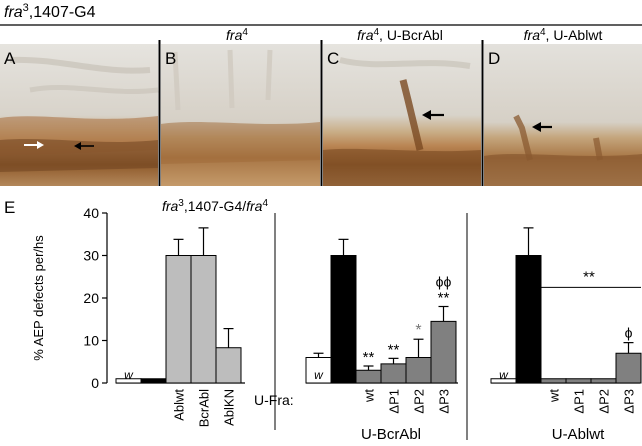 The image size is (642, 446). Describe the element at coordinates (91, 341) in the screenshot. I see `y-tick-label: 10` at that location.